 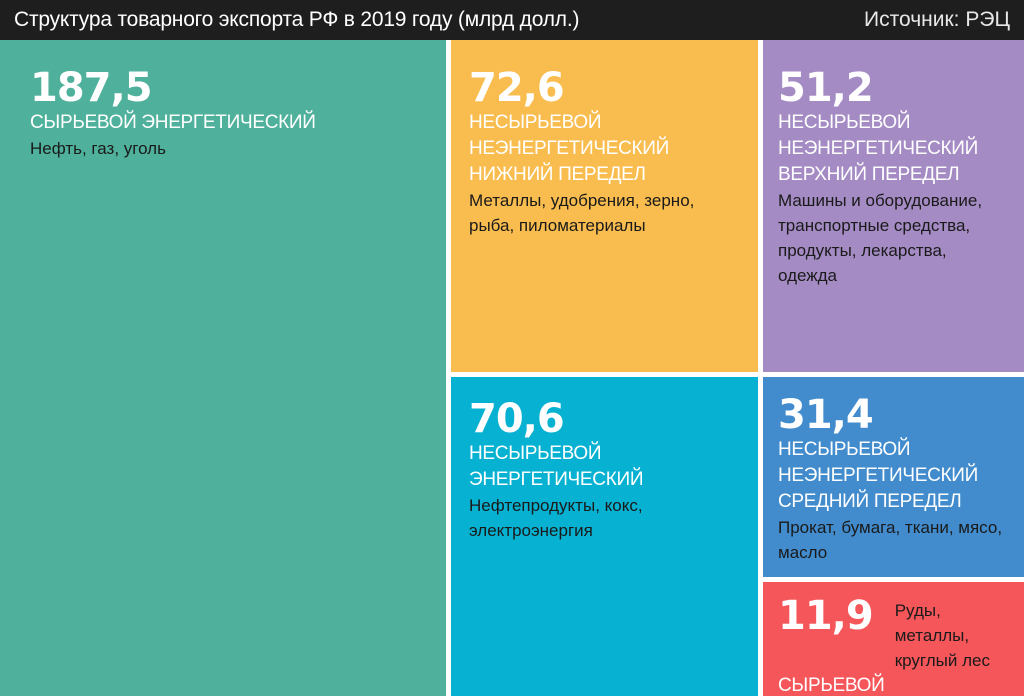 What do you see at coordinates (91, 88) in the screenshot?
I see `tile-value: 187,5` at bounding box center [91, 88].